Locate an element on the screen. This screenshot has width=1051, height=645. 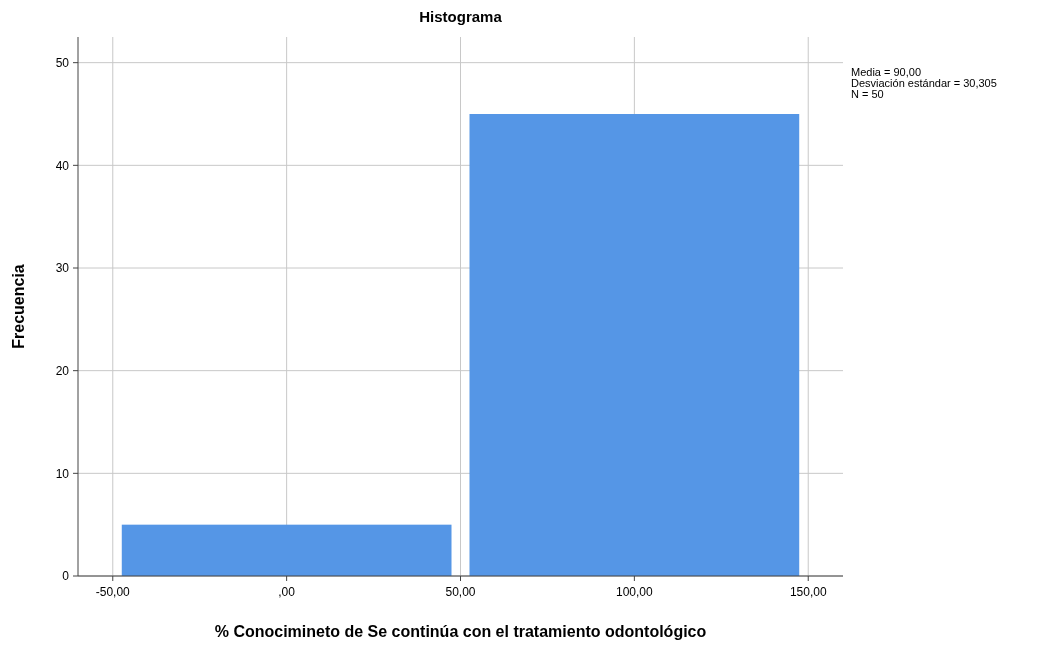
chart-title: Histograma is located at coordinates (461, 16).